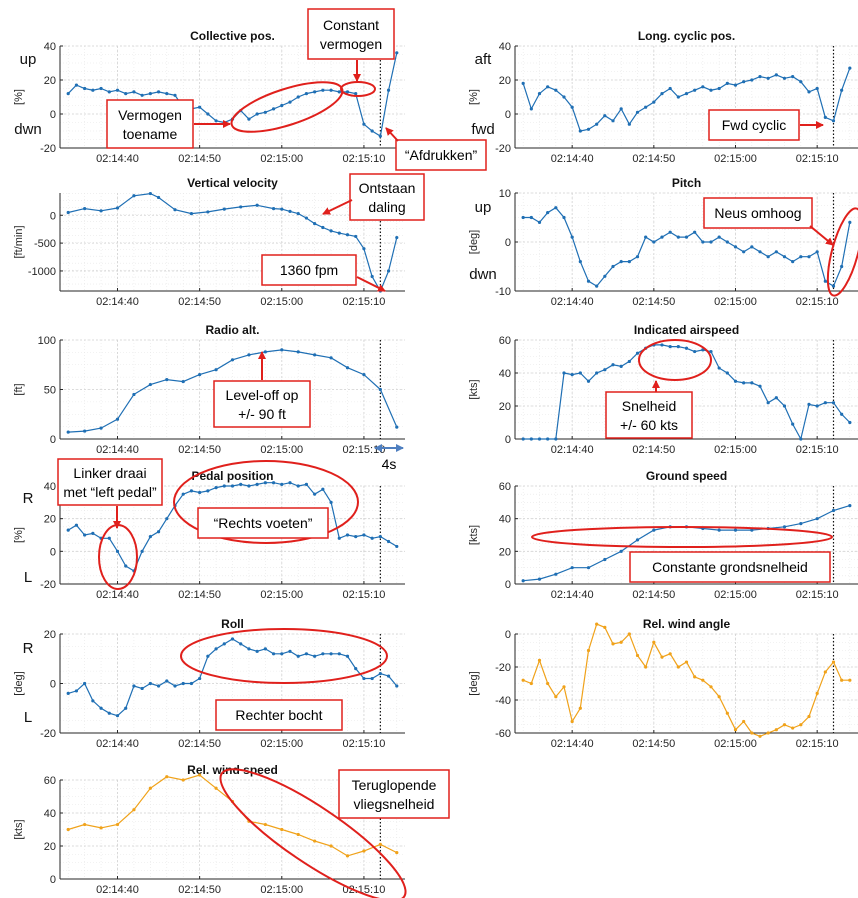 This screenshot has width=858, height=898. What do you see at coordinates (284, 656) in the screenshot?
I see `right-bank-ellipse` at bounding box center [284, 656].